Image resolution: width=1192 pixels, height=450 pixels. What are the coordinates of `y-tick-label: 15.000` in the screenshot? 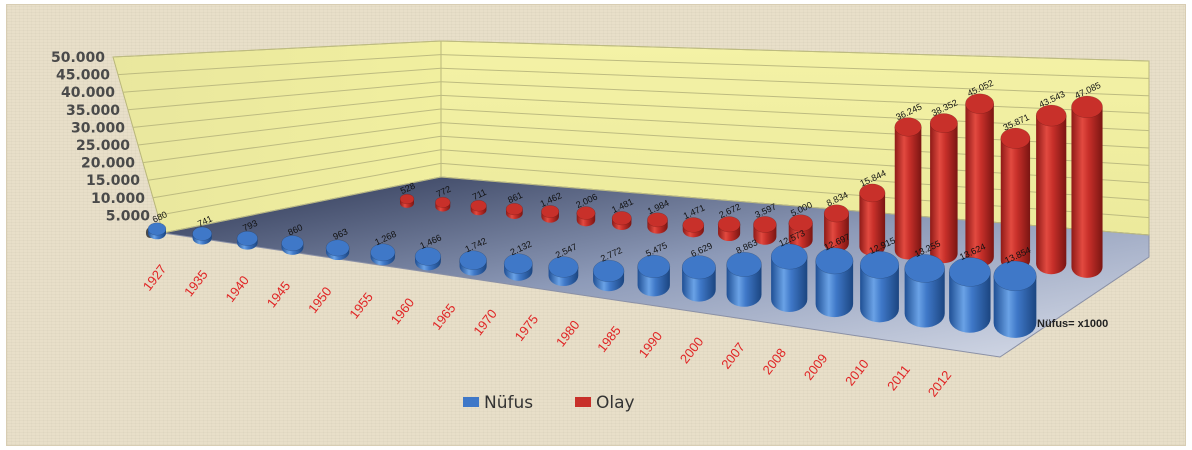 It's located at (113, 181).